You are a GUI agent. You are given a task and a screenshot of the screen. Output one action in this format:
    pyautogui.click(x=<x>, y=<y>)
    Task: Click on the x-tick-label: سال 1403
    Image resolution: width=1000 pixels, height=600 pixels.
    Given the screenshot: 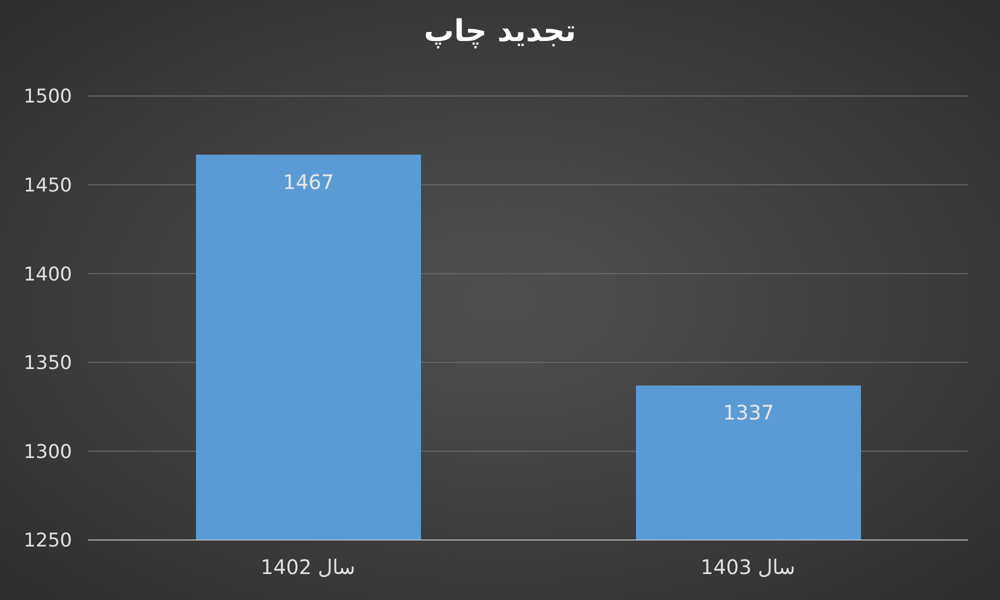 What is the action you would take?
    pyautogui.click(x=748, y=567)
    